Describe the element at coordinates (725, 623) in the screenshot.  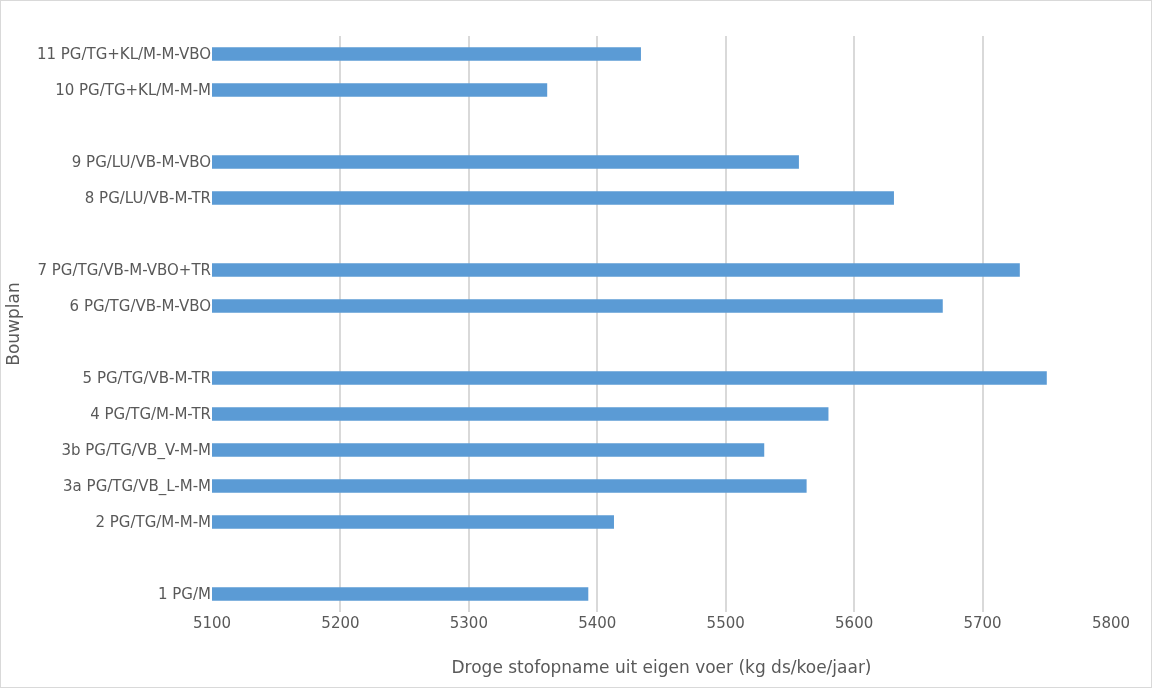
I see `x-tick-label: 5500` at that location.